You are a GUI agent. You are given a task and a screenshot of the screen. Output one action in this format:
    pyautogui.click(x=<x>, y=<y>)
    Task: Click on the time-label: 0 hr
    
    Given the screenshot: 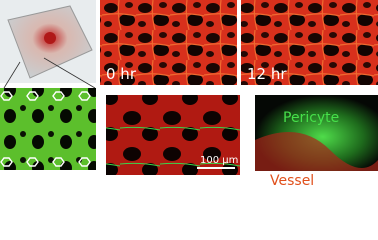 What is the action you would take?
    pyautogui.click(x=121, y=74)
    